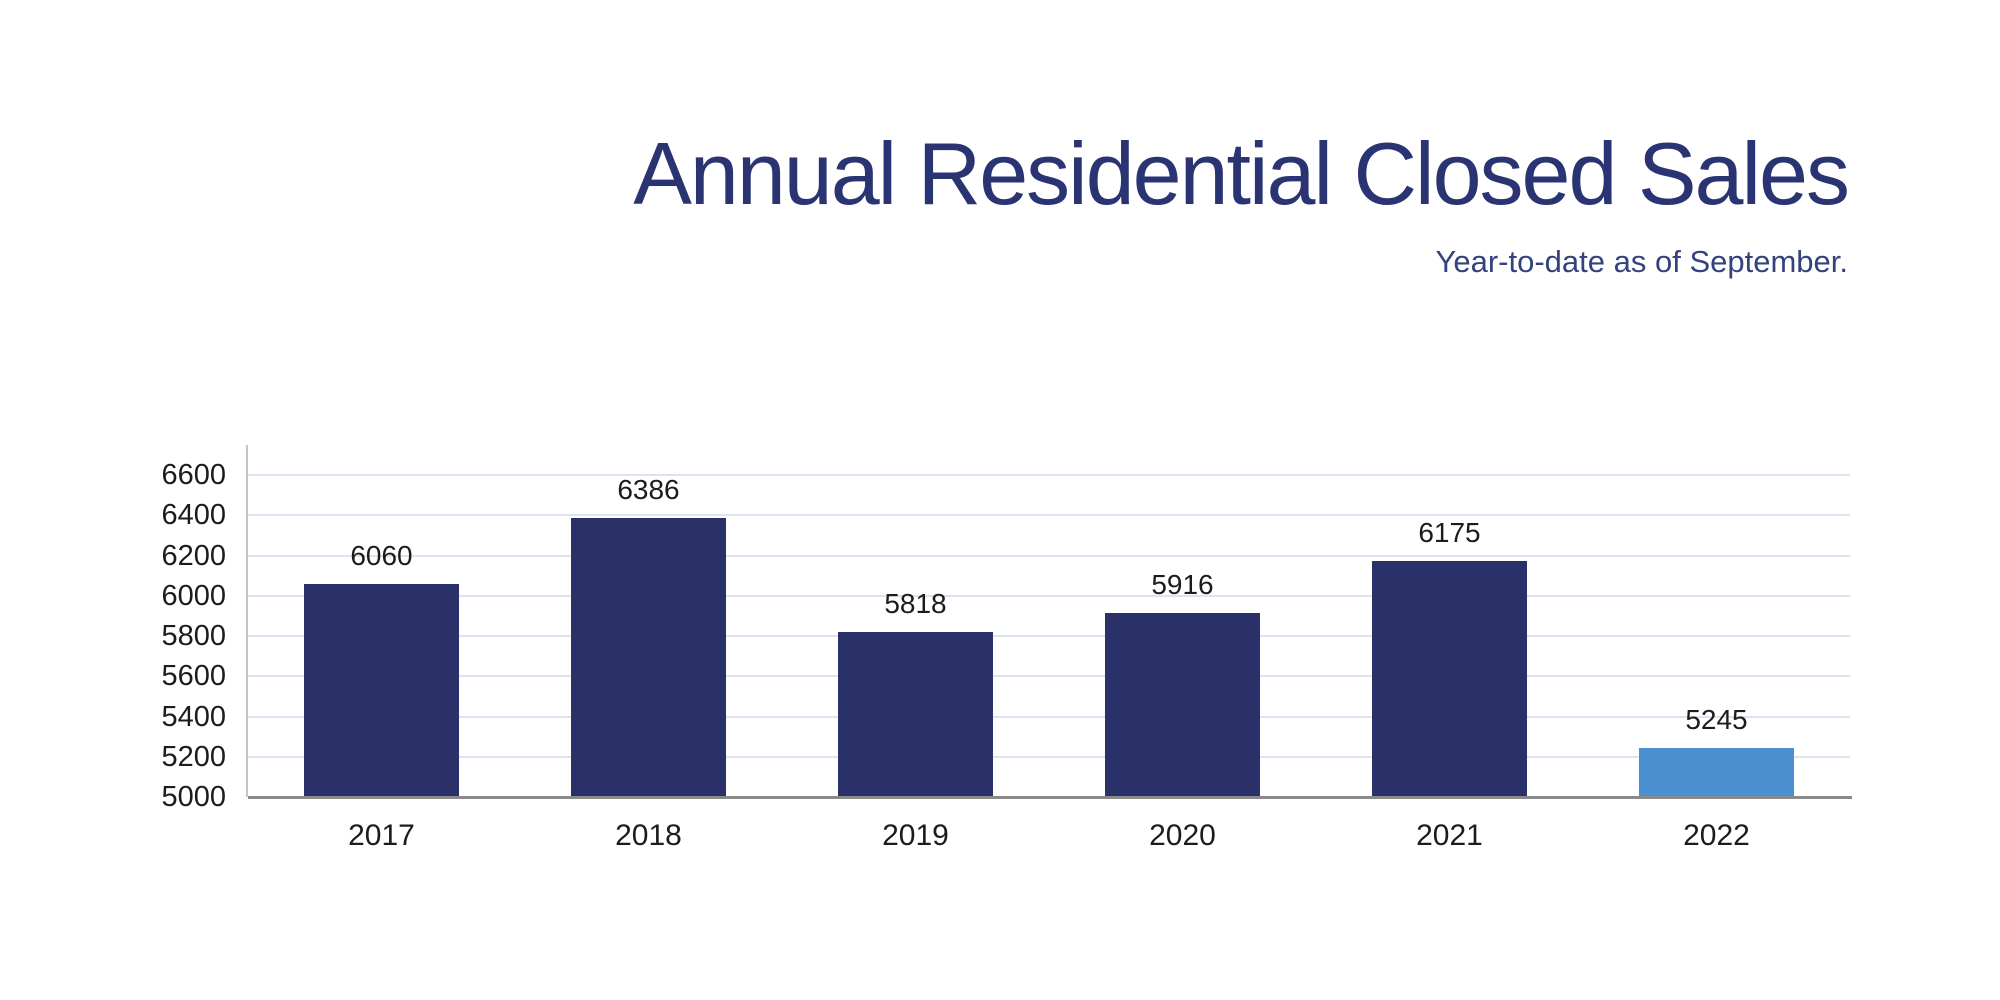 Image resolution: width=2000 pixels, height=1000 pixels. I want to click on chart-title: Annual Residential Closed Sales, so click(1241, 173).